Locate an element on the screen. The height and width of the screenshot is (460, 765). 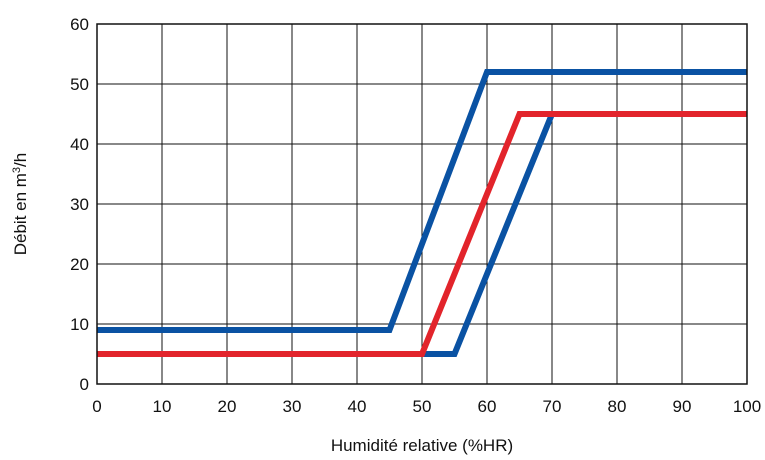
x-tick-label: 80 is located at coordinates (617, 406).